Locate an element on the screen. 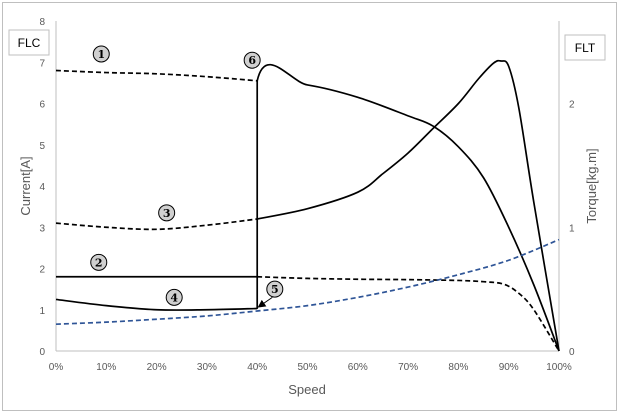  y-right-tick-label: 0 is located at coordinates (572, 352).